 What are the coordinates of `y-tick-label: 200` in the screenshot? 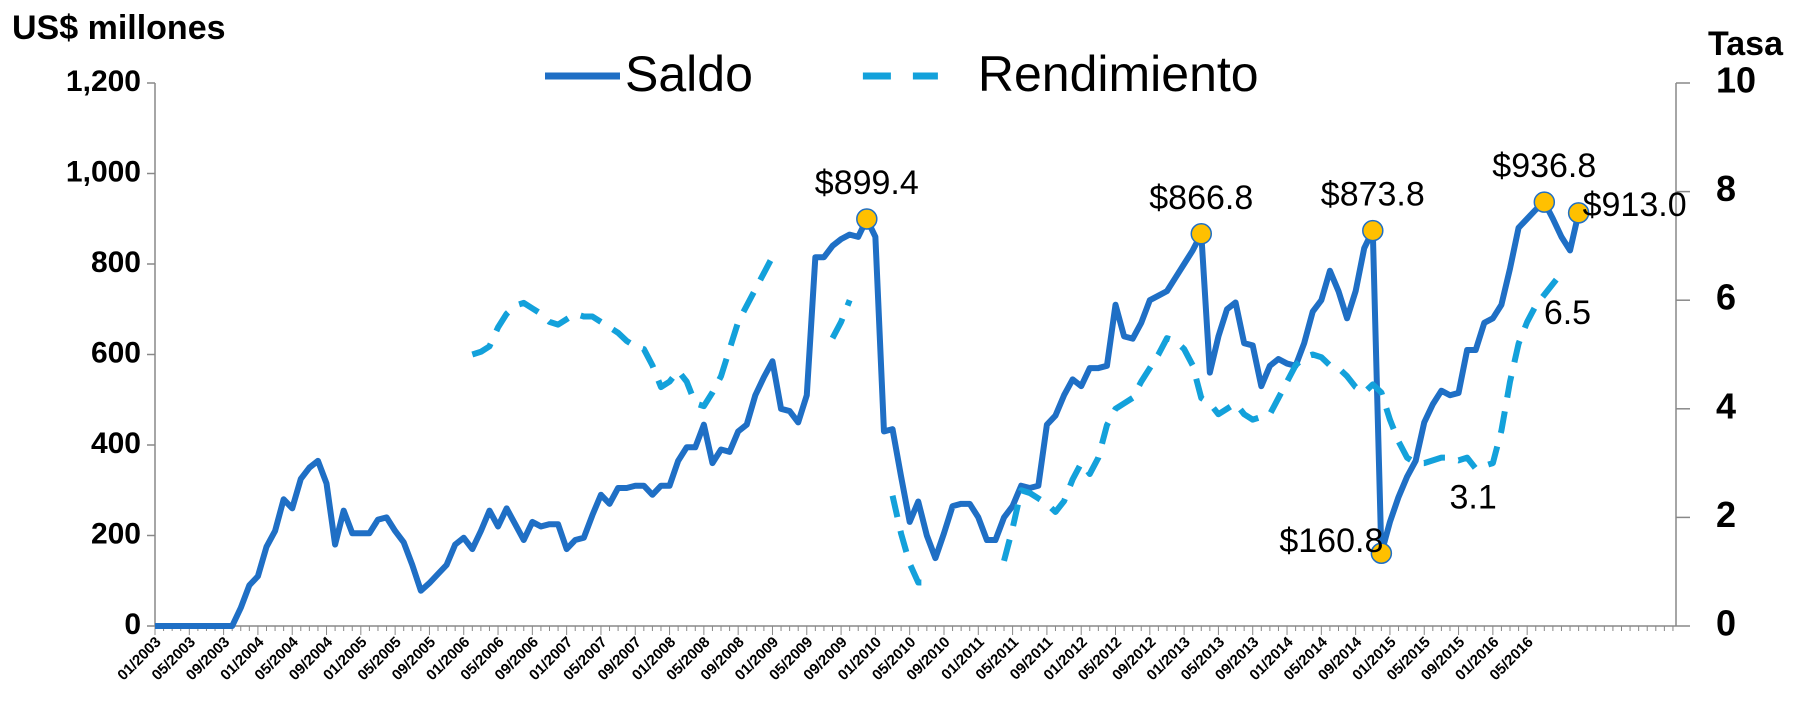 It's located at (116, 533).